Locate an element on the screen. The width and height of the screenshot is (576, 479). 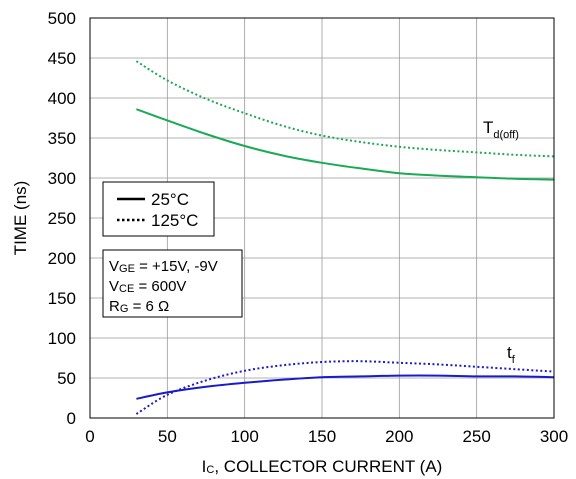
x-tick-label: 50 is located at coordinates (167, 436).